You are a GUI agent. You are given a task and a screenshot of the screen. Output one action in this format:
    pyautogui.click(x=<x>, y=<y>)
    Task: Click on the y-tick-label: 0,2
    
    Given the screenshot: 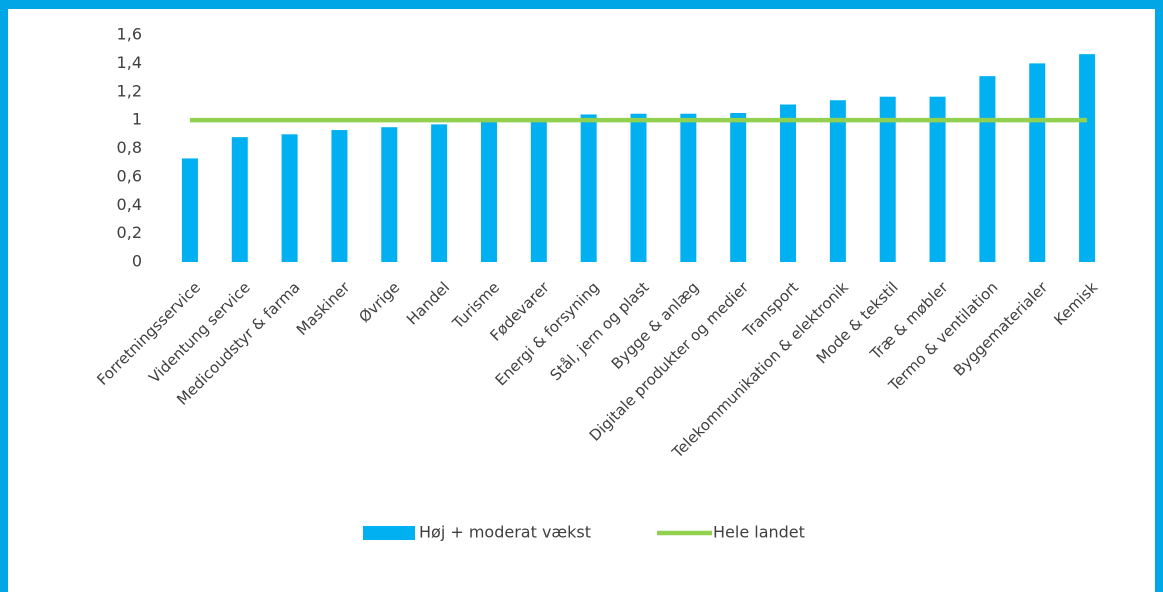 What is the action you would take?
    pyautogui.click(x=129, y=232)
    